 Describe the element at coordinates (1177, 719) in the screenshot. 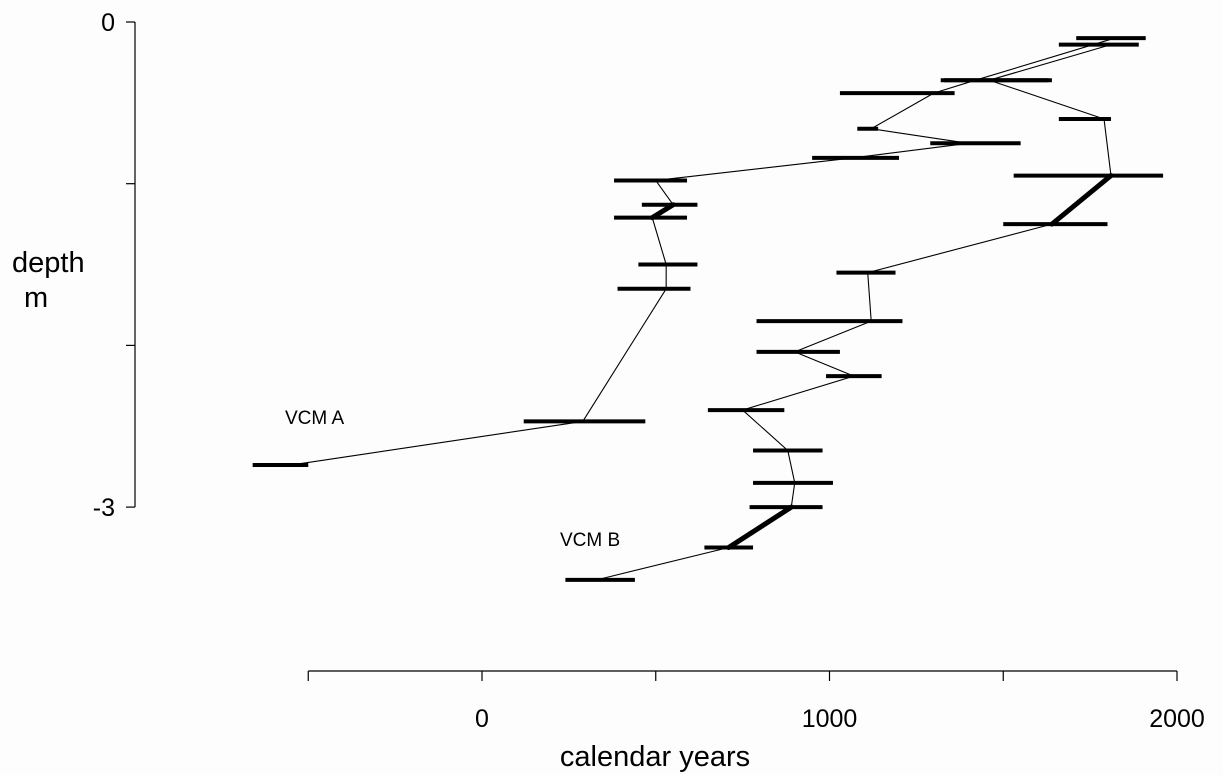

I see `x-tick-label: 2000` at that location.